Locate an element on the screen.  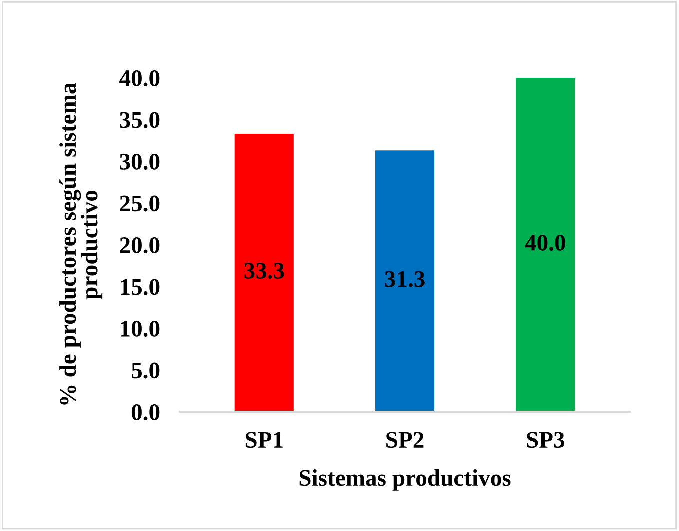
data-label: 33.3 is located at coordinates (264, 271).